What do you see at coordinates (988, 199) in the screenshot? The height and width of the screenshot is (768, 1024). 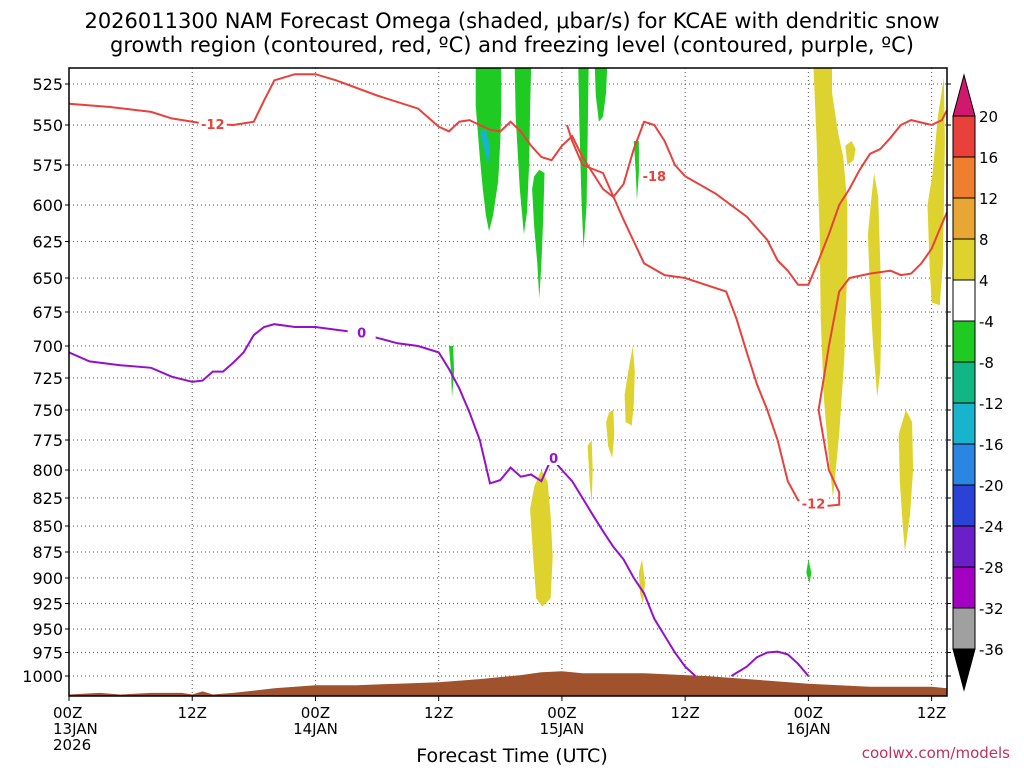 I see `colorbar-label: 12` at bounding box center [988, 199].